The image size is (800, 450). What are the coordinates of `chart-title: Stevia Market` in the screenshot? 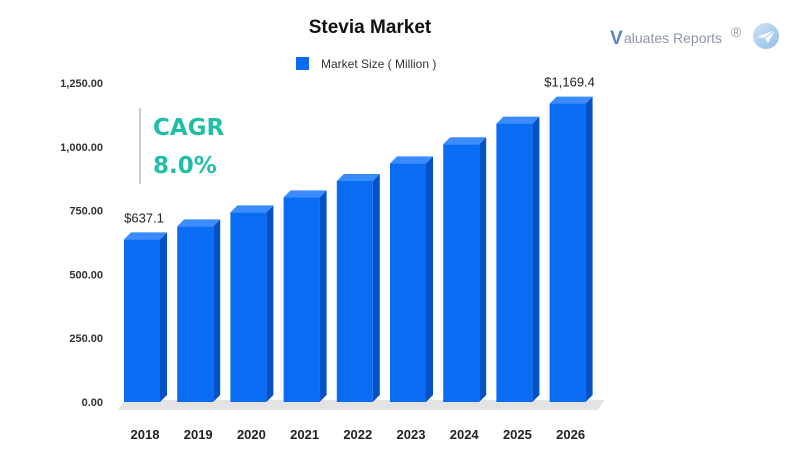 It's located at (370, 27).